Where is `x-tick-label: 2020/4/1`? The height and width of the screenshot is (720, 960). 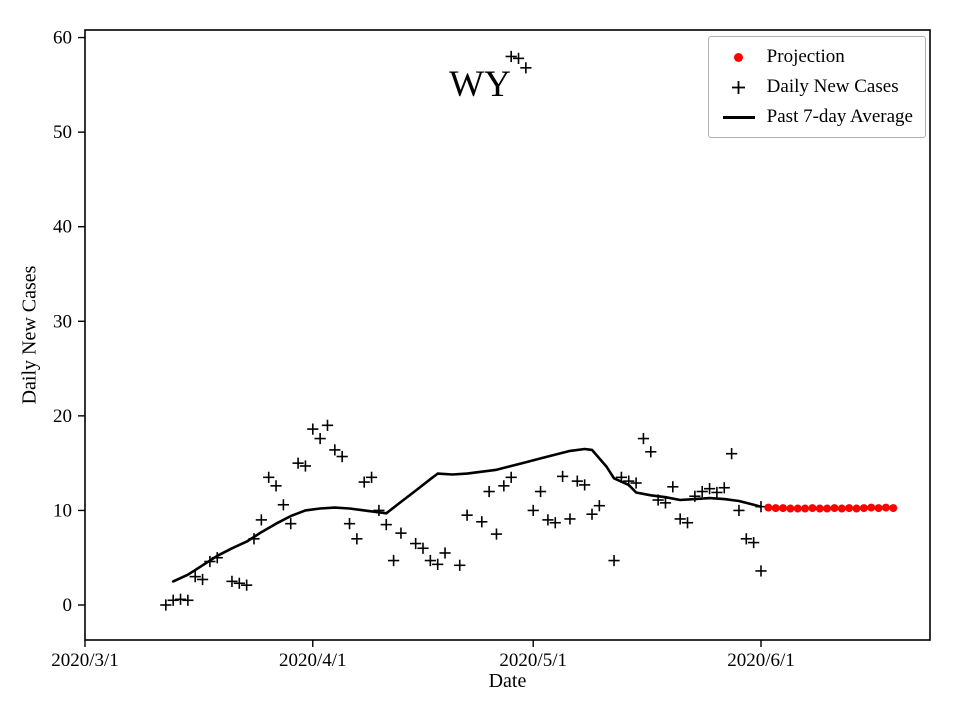 x-tick-label: 2020/4/1 is located at coordinates (313, 660).